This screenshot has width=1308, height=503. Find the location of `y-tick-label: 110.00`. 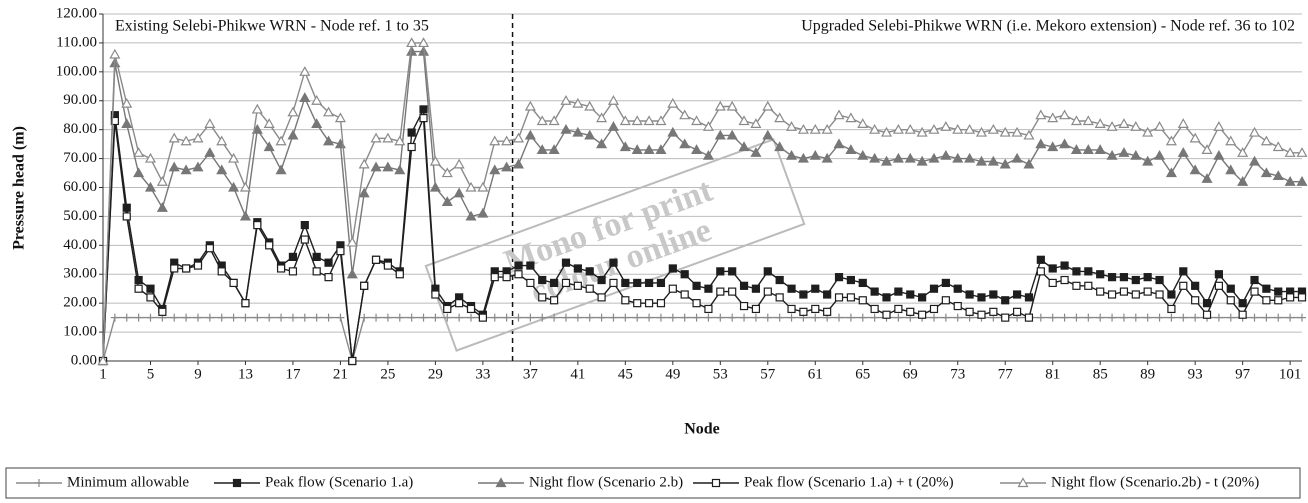

y-tick-label: 110.00 is located at coordinates (76, 42).